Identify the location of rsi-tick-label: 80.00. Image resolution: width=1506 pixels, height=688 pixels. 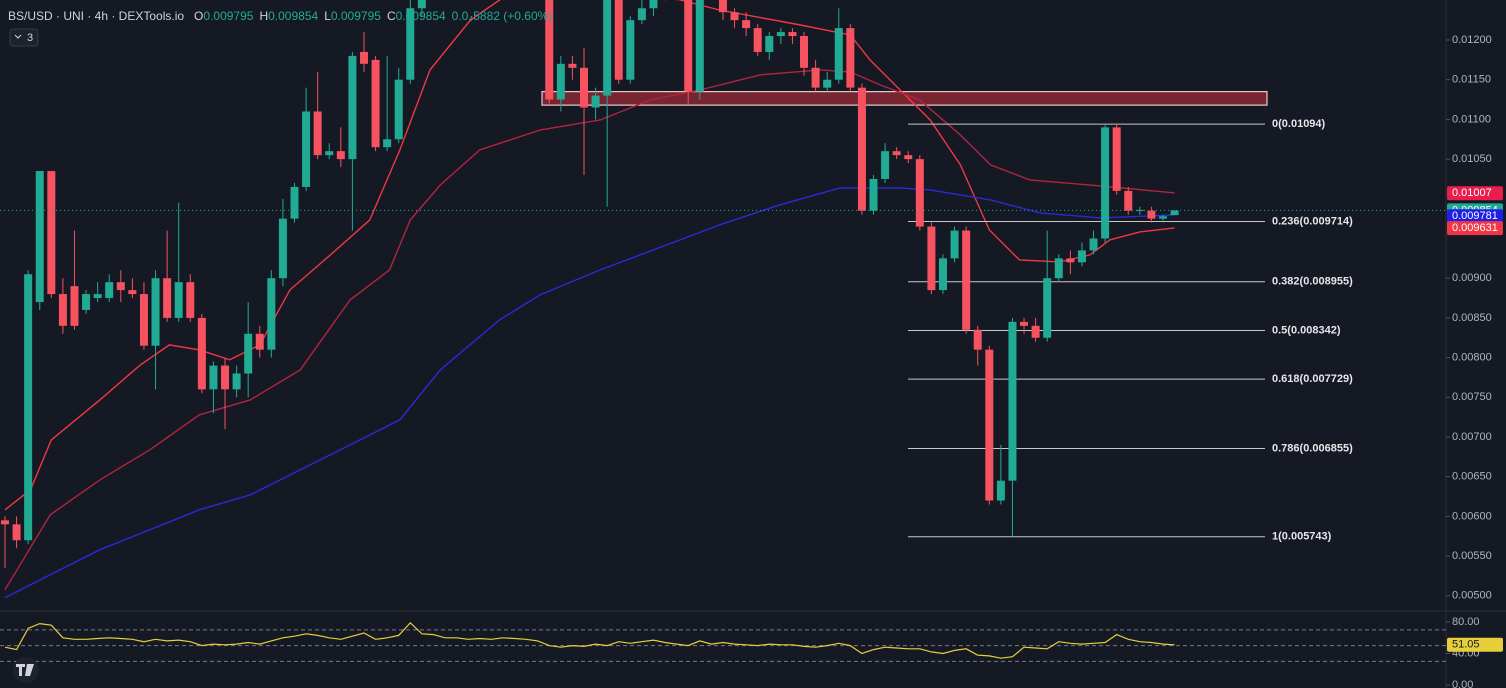
(1466, 622).